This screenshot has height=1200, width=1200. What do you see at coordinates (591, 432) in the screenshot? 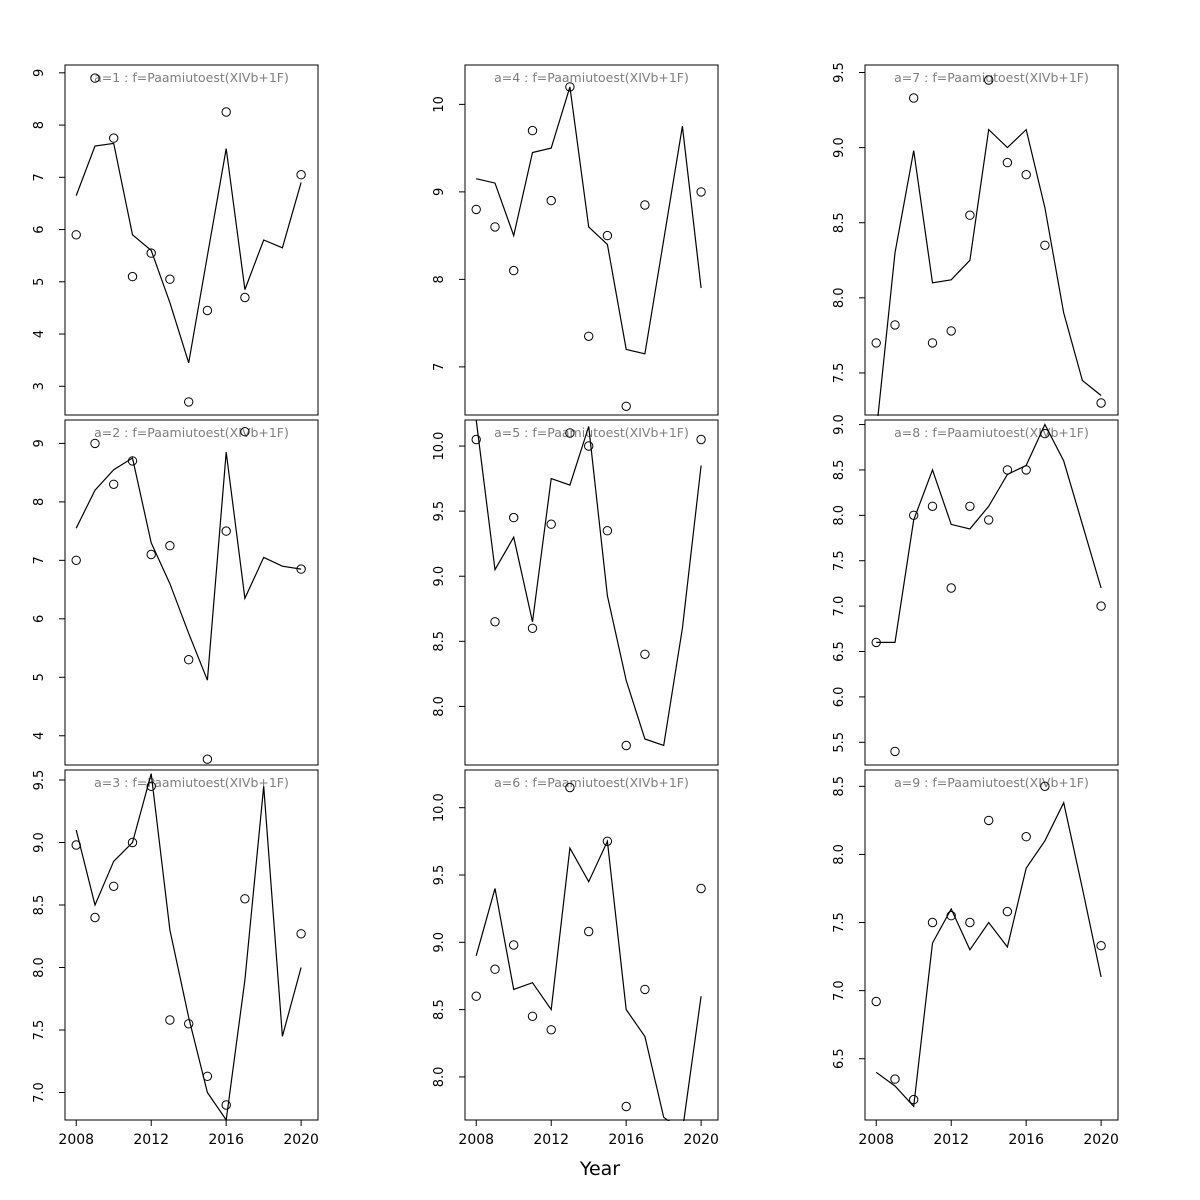
I see `panel-title: a=5 : f=Paamiutoest(XIVb+1F)` at bounding box center [591, 432].